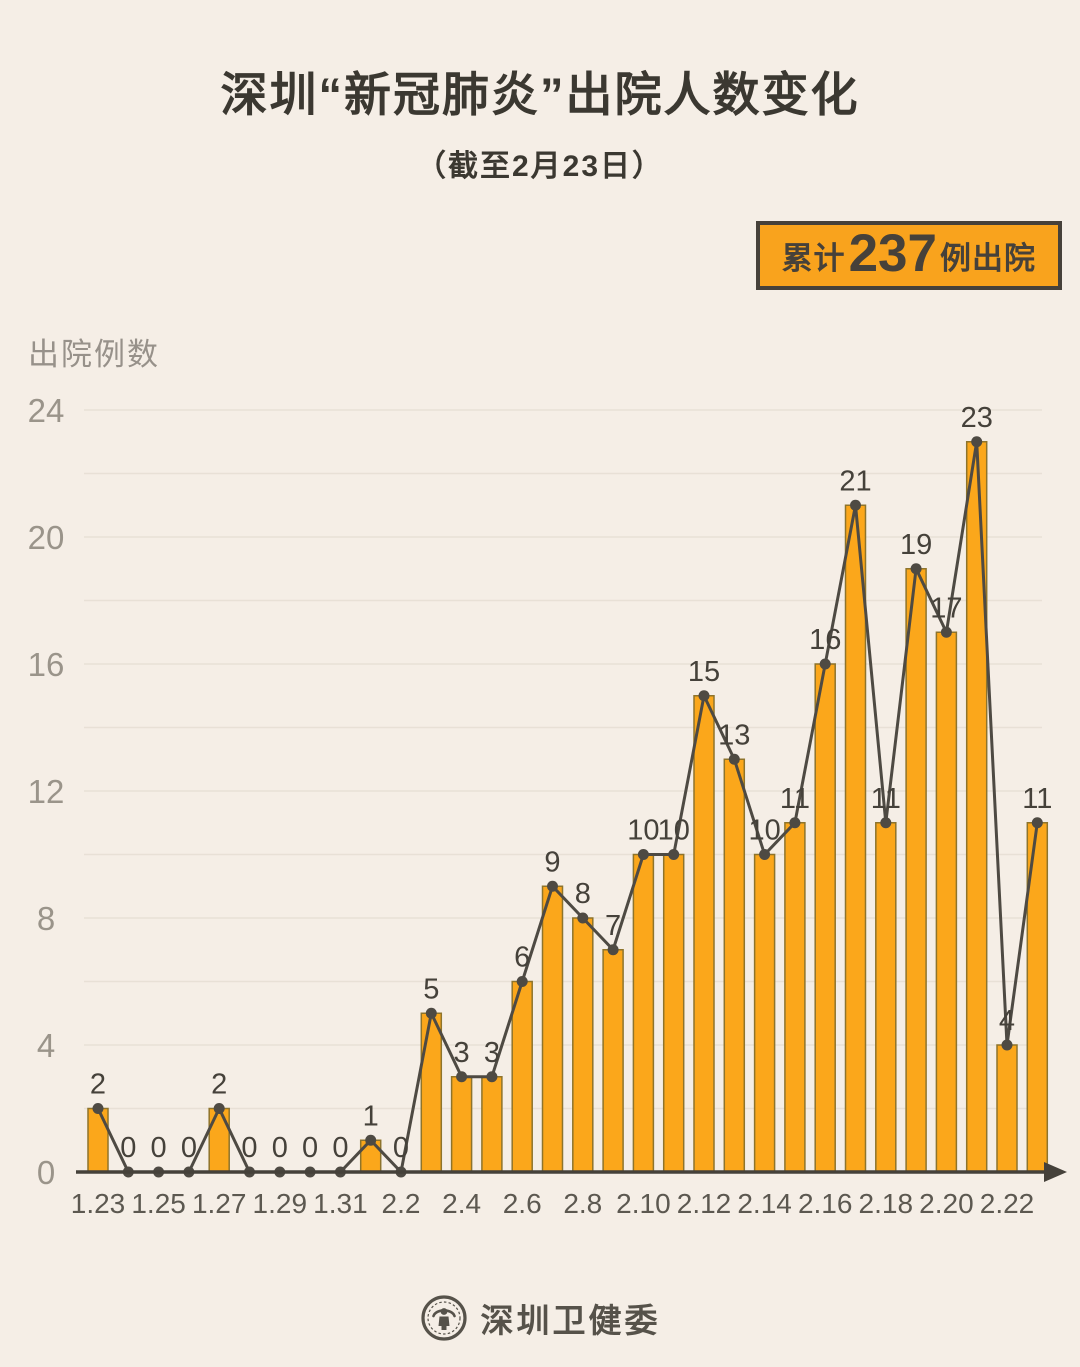 This screenshot has width=1080, height=1367. What do you see at coordinates (613, 926) in the screenshot?
I see `value-label: 7` at bounding box center [613, 926].